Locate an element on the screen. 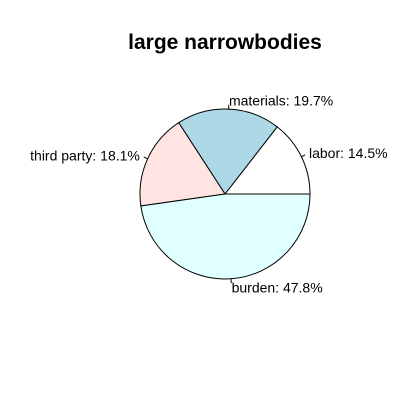 This screenshot has height=408, width=413. pie-label-0: labor: 14.5% is located at coordinates (348, 153).